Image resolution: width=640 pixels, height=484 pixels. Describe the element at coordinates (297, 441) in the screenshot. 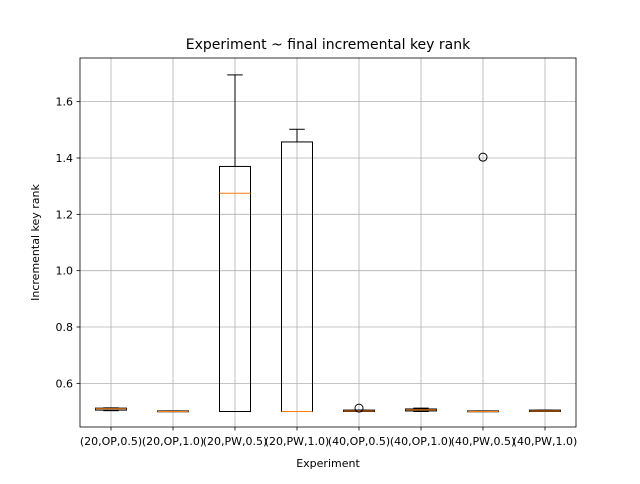

I see `x-tick-label: (20,PW,1.0)` at that location.